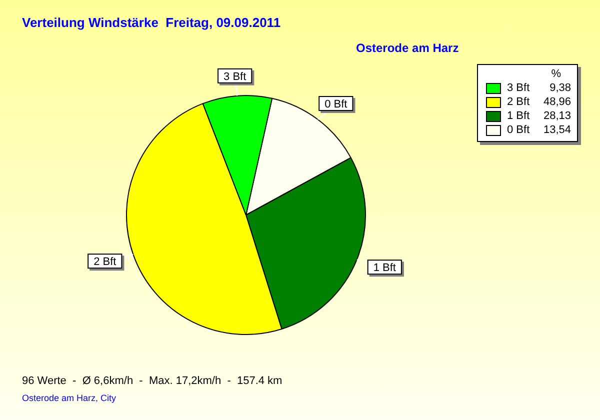 The image size is (600, 420). Describe the element at coordinates (519, 88) in the screenshot. I see `legend-label: 3 Bft` at that location.